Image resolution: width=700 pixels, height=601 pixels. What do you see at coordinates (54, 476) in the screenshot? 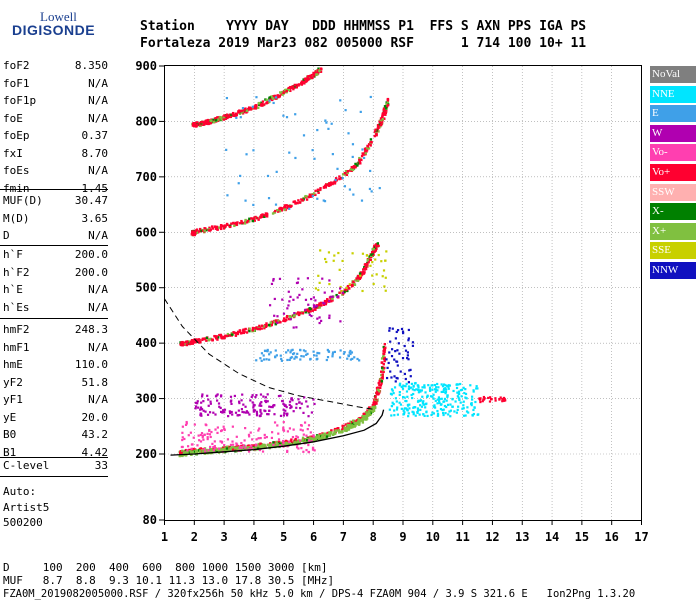
I see `separator` at bounding box center [54, 476].